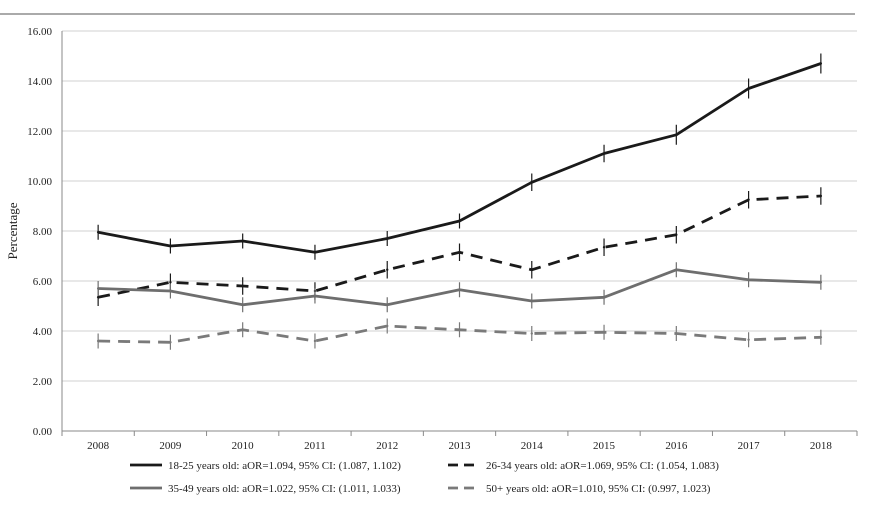 This screenshot has width=871, height=518. Describe the element at coordinates (39, 32) in the screenshot. I see `y-tick-label: 16.00` at that location.